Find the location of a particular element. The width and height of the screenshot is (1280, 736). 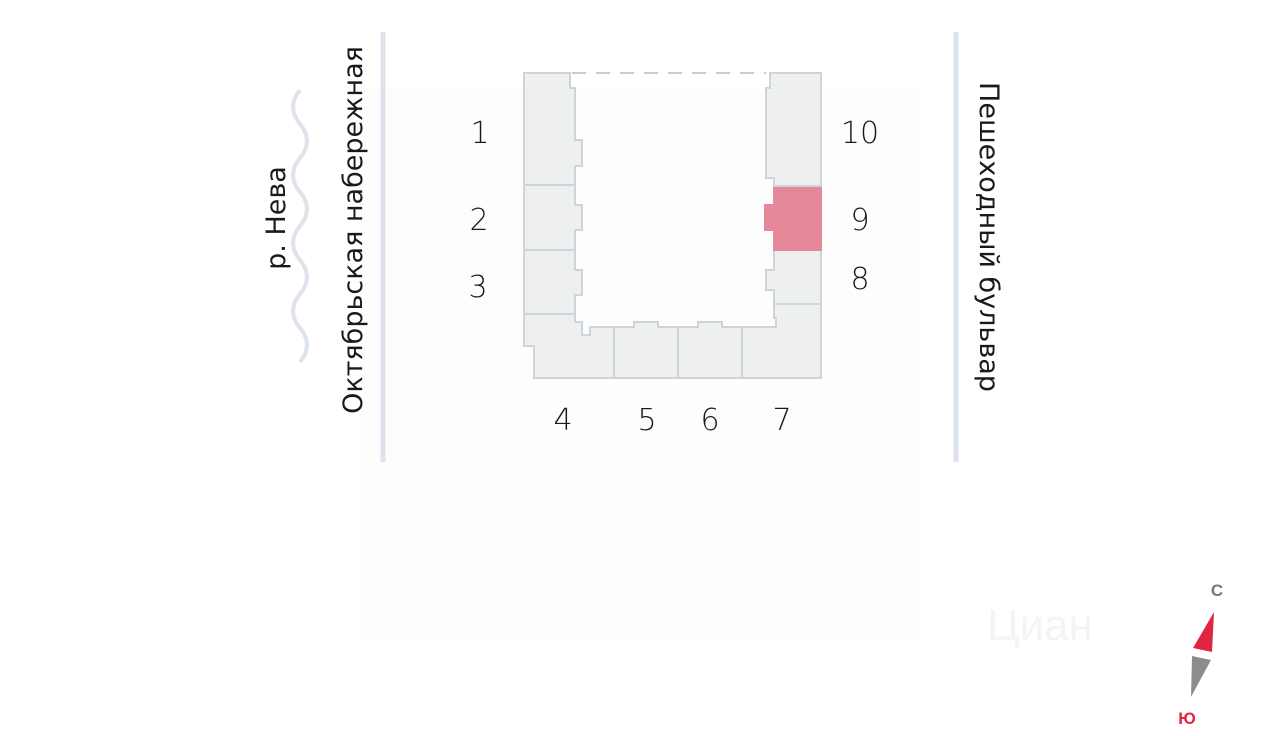

section-label-2: 2 is located at coordinates (478, 220).